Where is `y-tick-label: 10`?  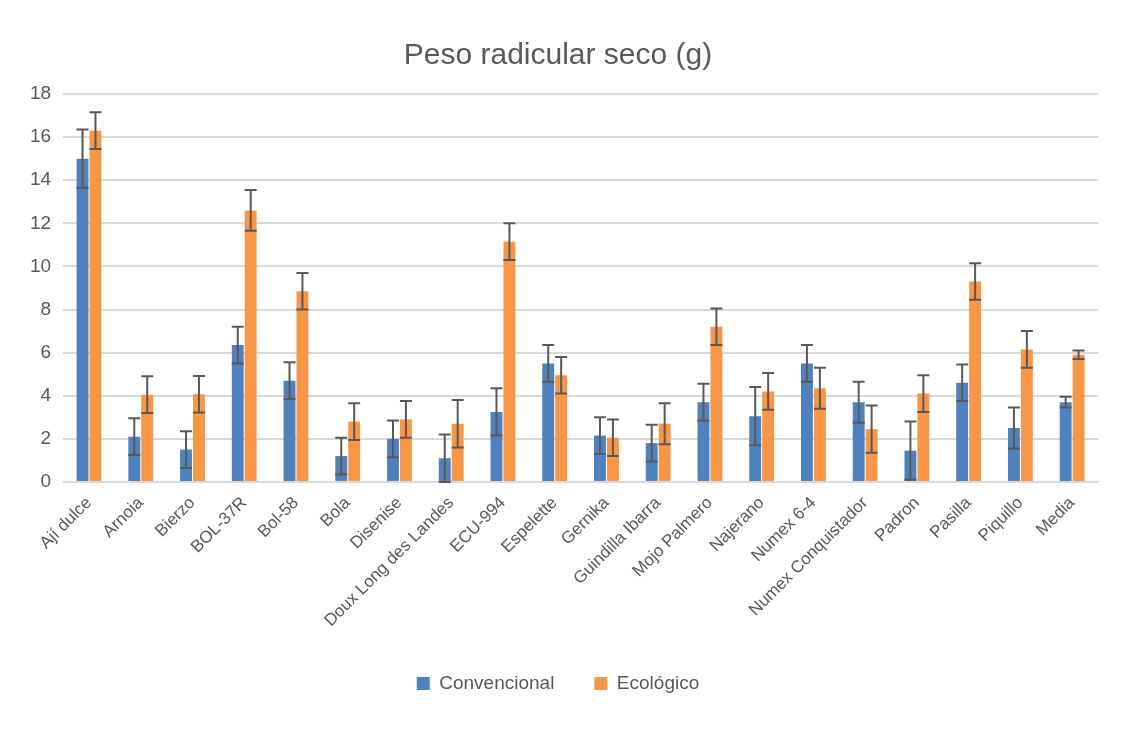
y-tick-label: 10 is located at coordinates (40, 265).